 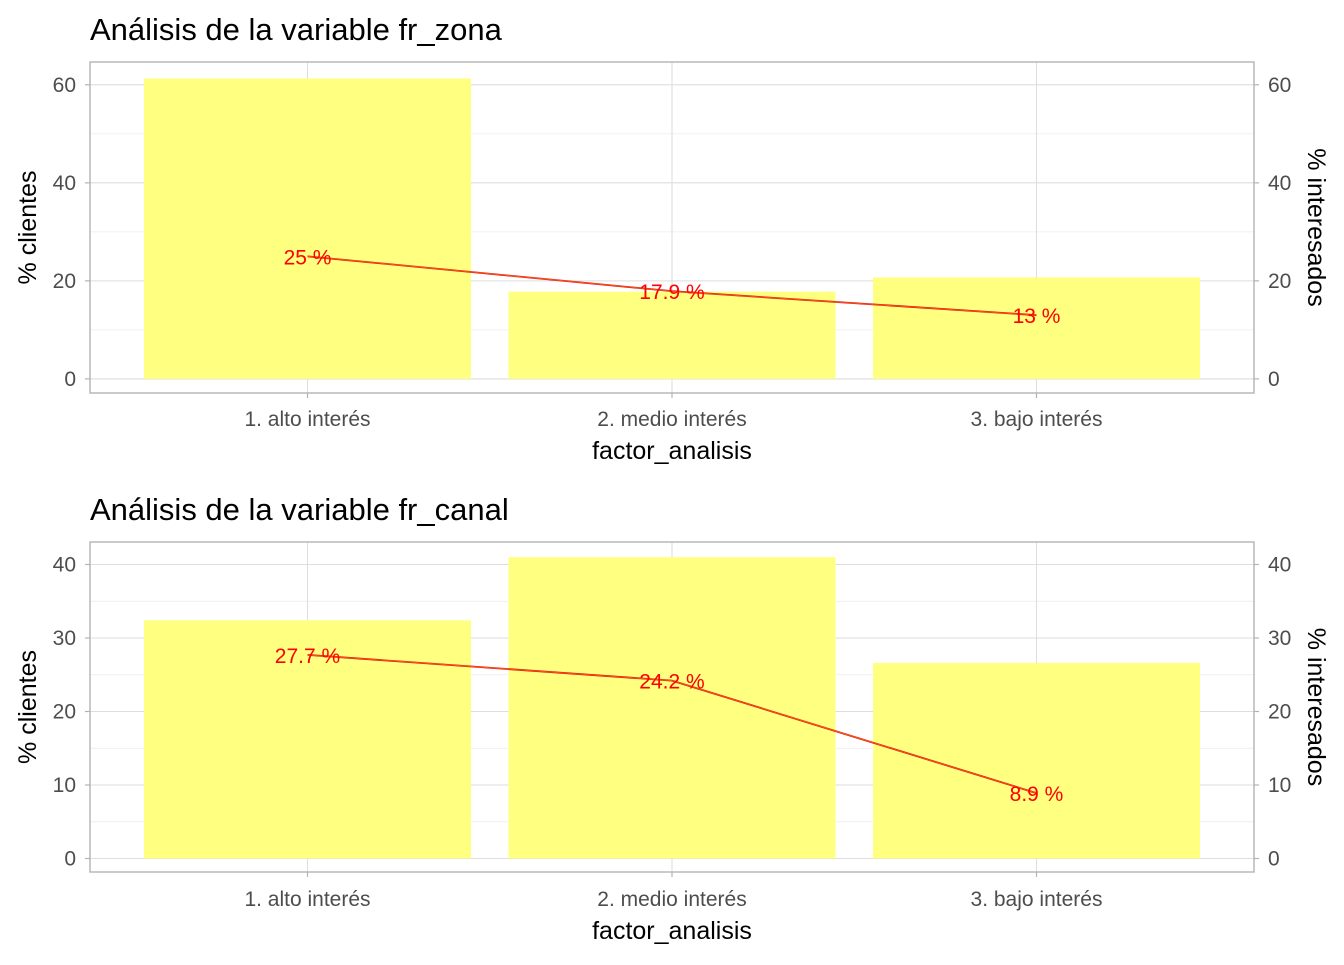 I want to click on y2-tick-label: 60, so click(x=1279, y=85).